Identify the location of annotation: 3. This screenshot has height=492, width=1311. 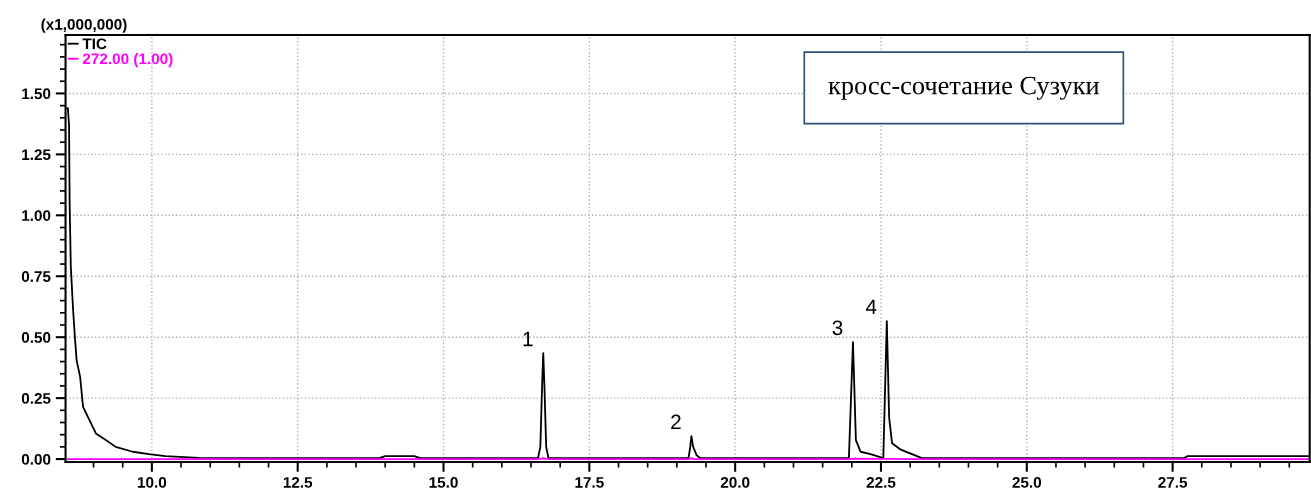
(837, 328).